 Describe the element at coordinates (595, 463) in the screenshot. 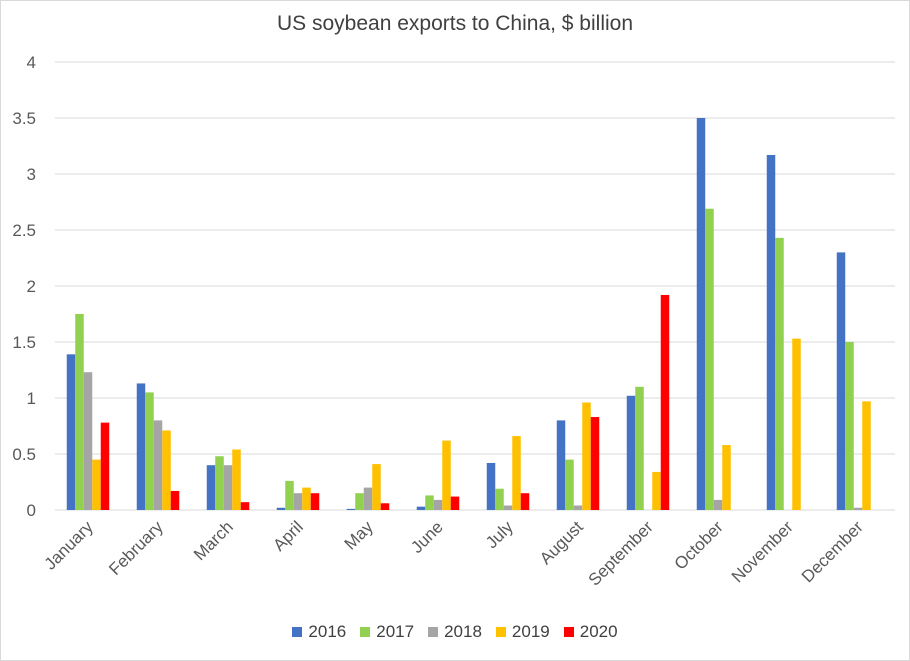

I see `bar-2020-august` at that location.